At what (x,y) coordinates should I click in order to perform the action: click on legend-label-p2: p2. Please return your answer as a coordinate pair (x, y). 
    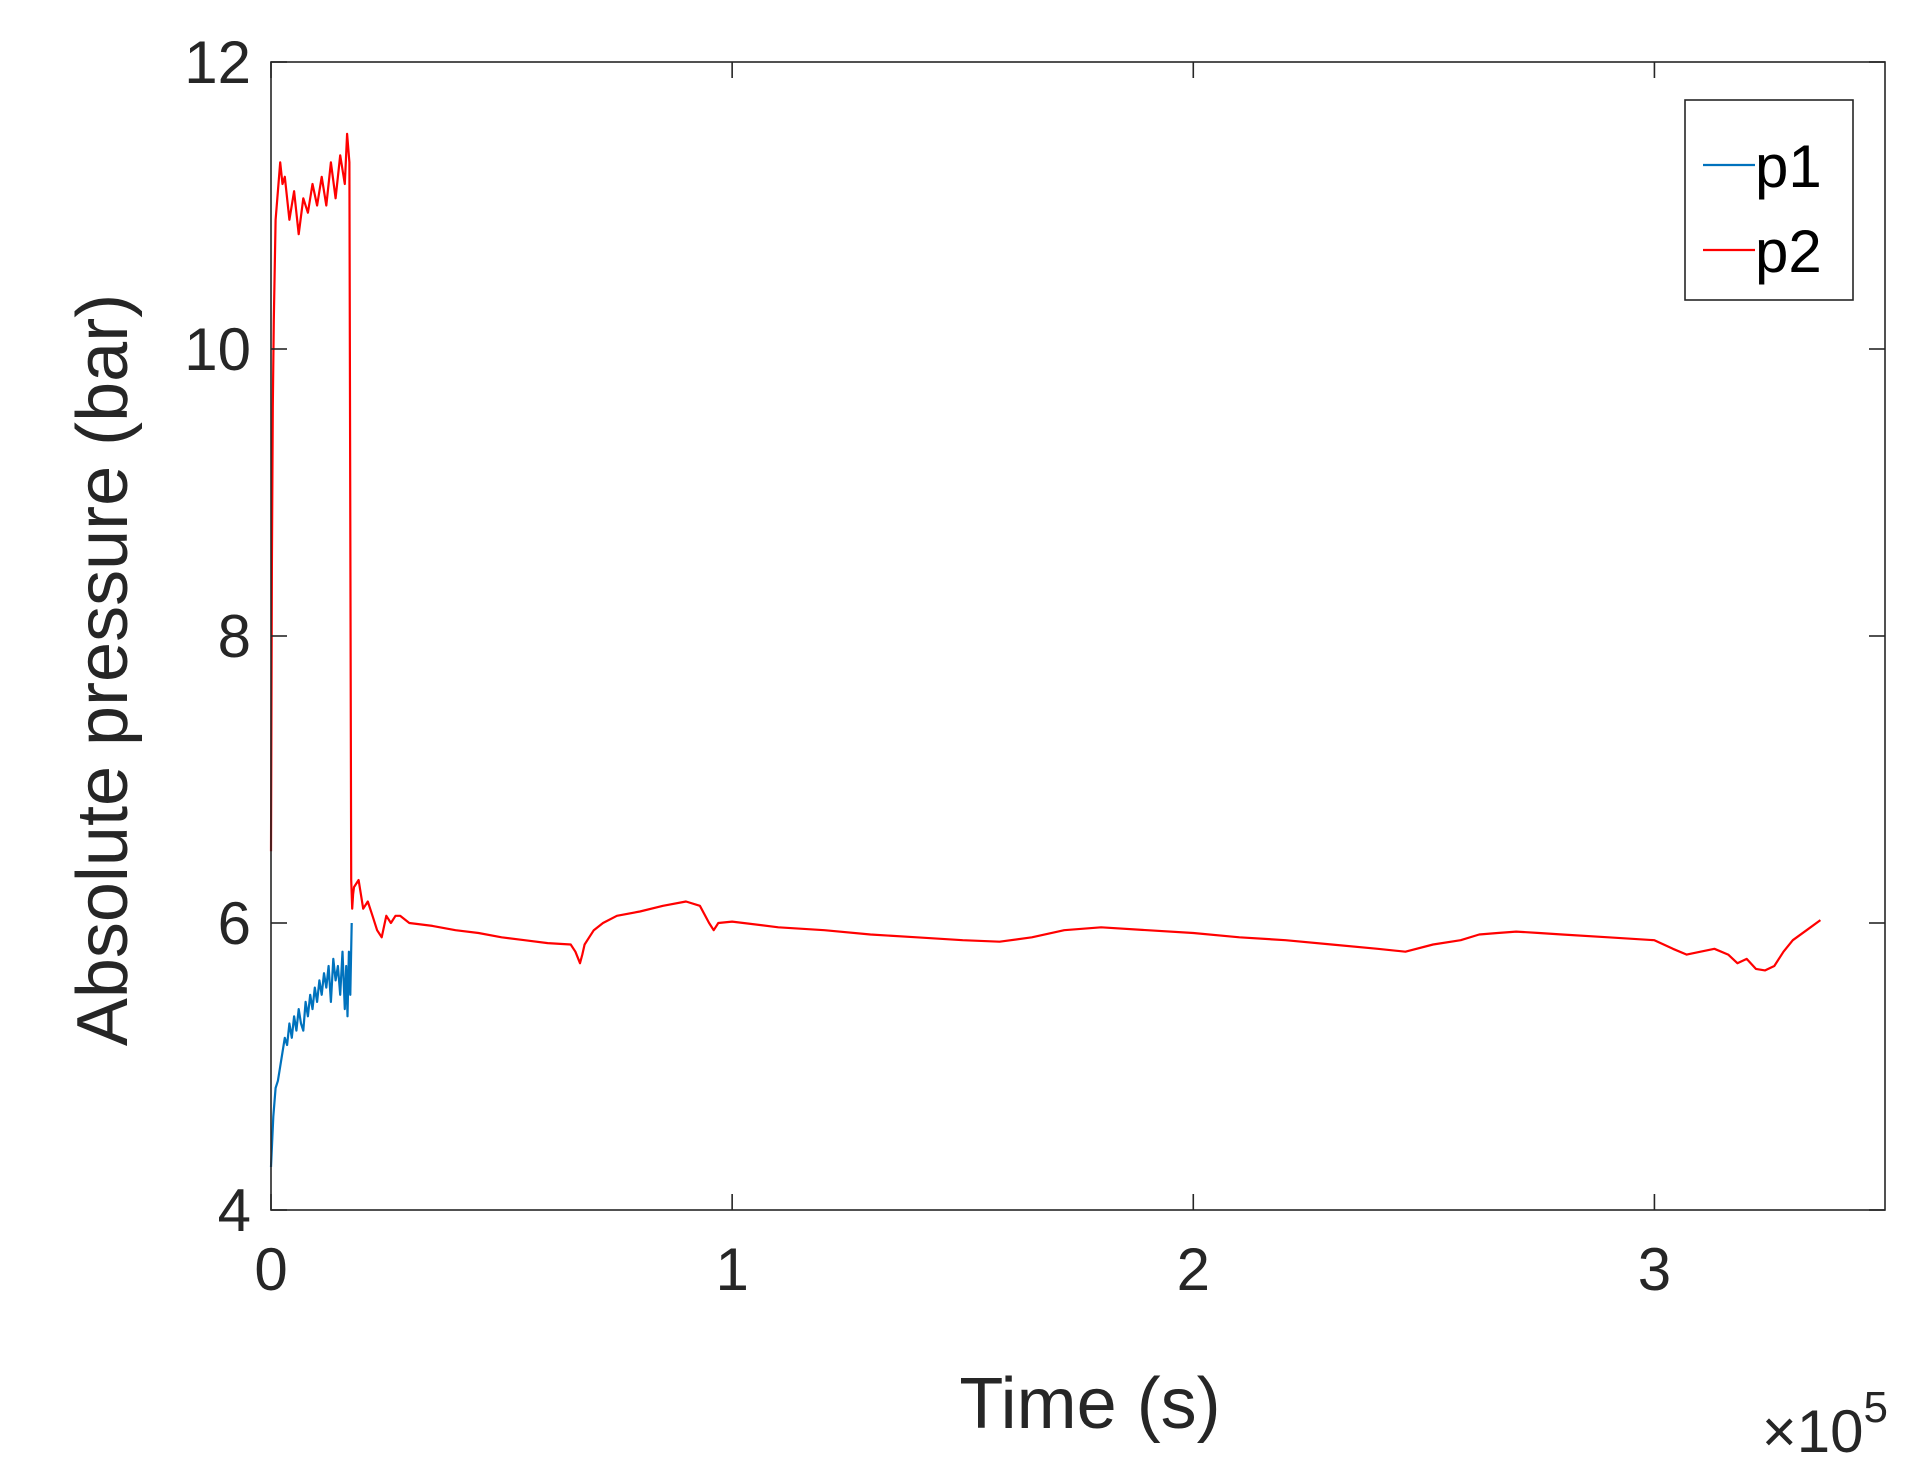
    Looking at the image, I should click on (1788, 251).